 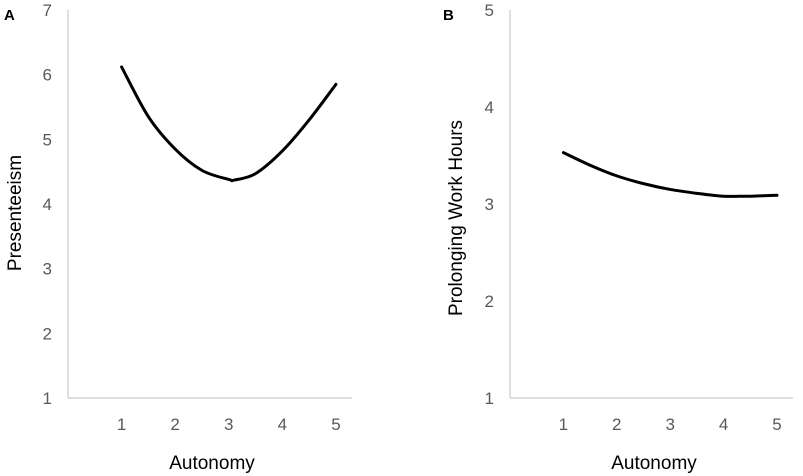 I want to click on panel-a-x-tick-label: 4, so click(x=282, y=424).